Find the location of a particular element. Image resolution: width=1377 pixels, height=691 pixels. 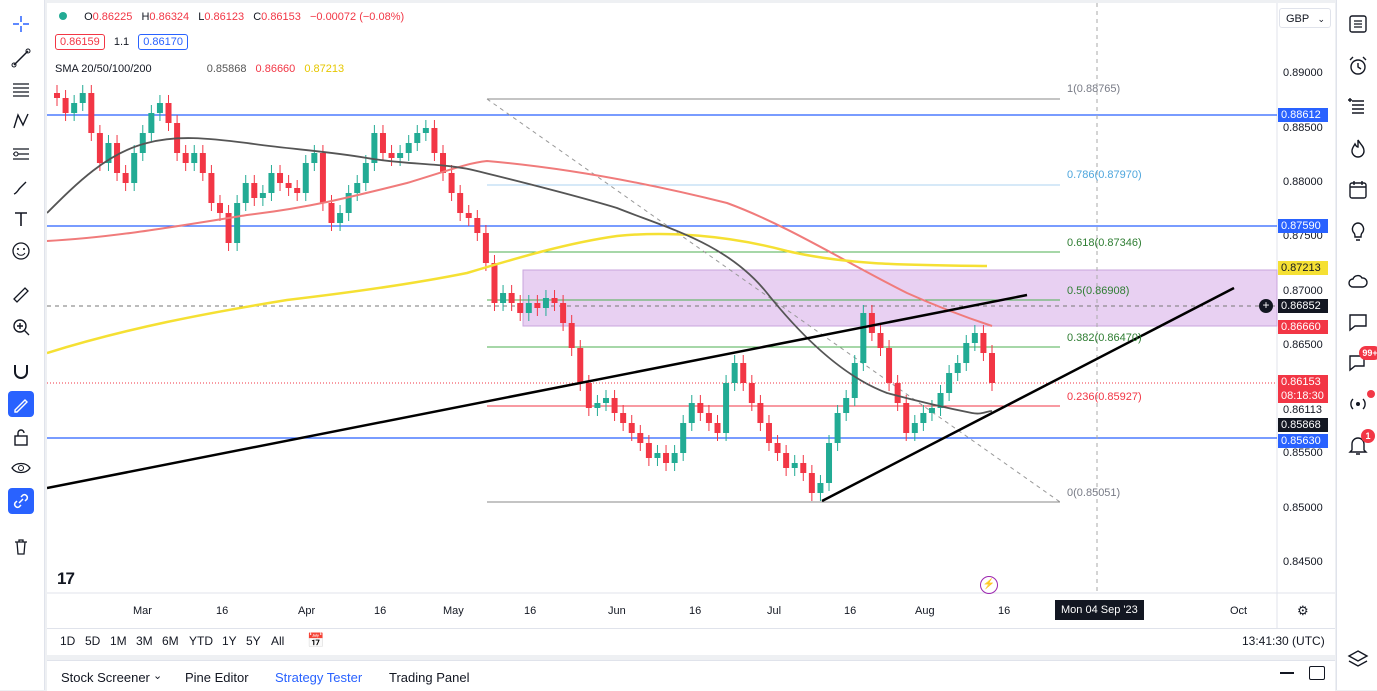

horizontal-lines-icon is located at coordinates (21, 89).